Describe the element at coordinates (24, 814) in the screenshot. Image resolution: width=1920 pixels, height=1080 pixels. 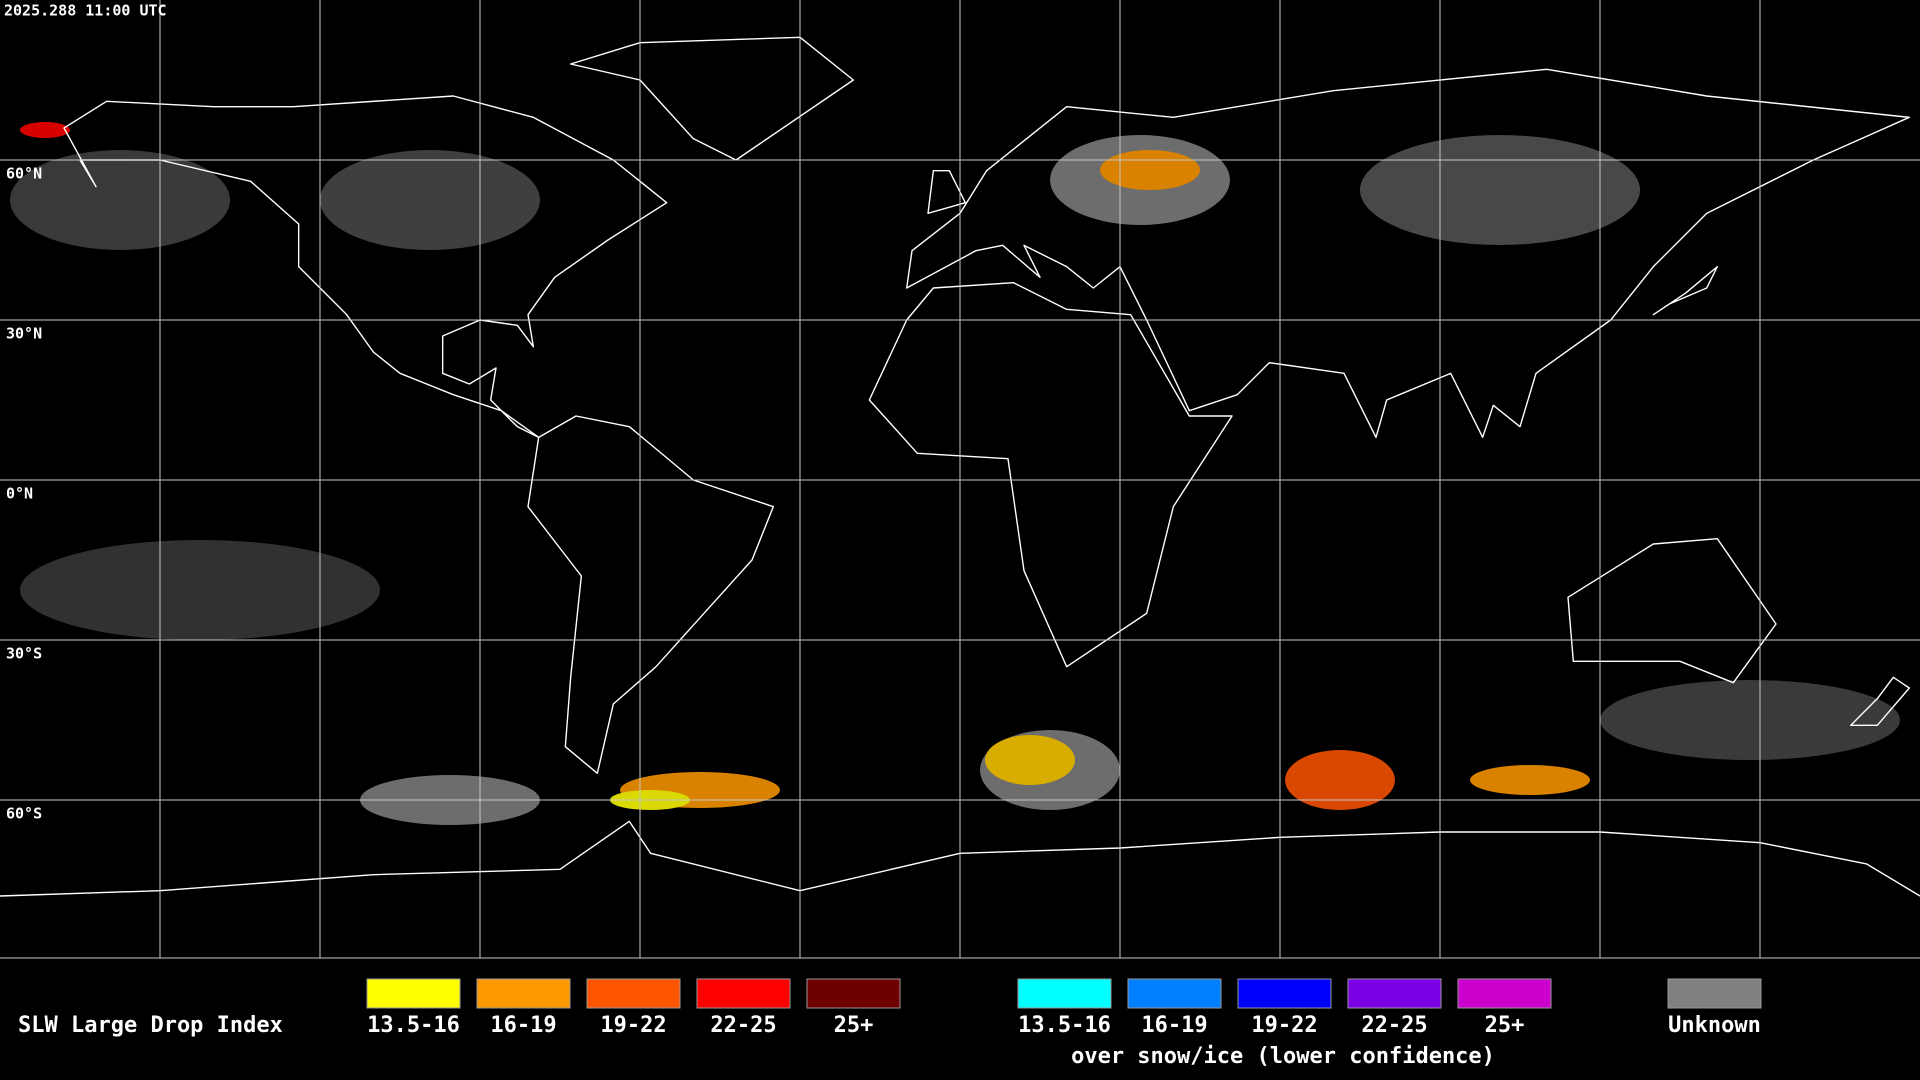
I see `latitude-label: 60°S` at that location.